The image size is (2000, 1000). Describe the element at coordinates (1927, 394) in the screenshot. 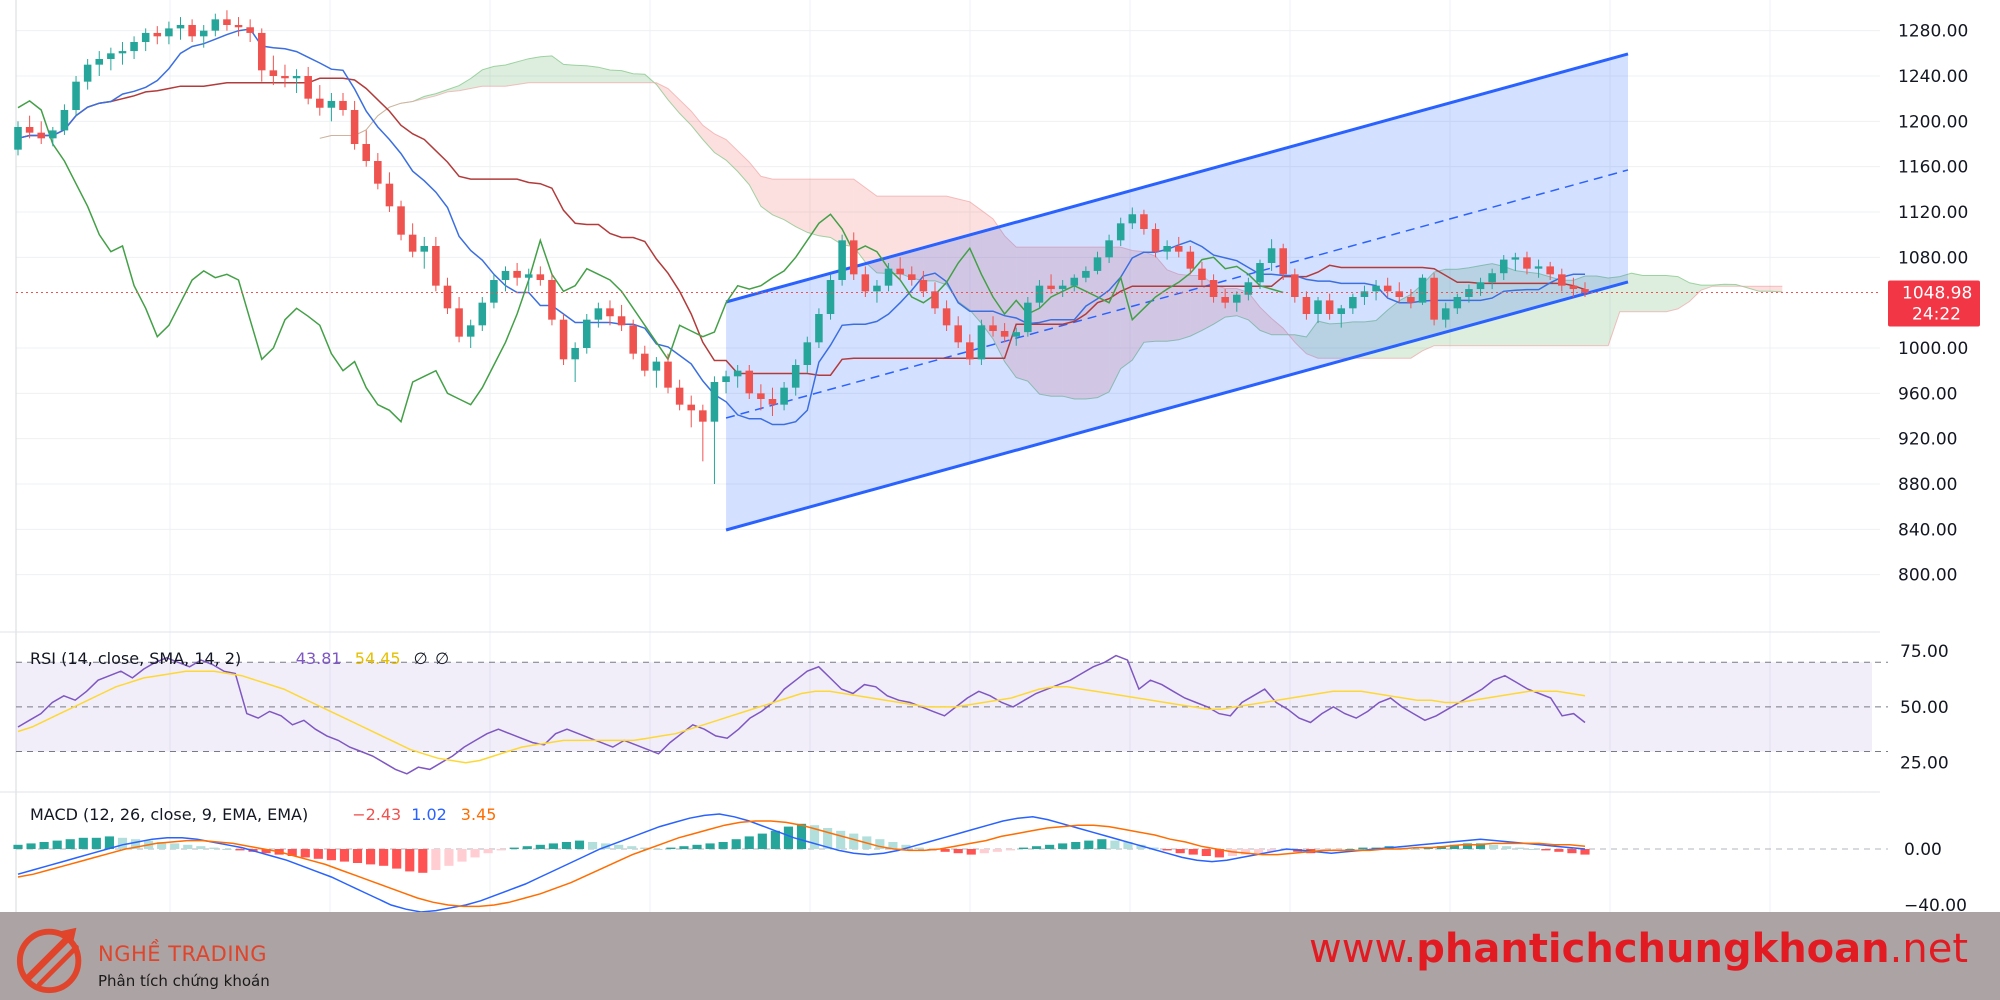

I see `price-tick-label: 960.00` at that location.